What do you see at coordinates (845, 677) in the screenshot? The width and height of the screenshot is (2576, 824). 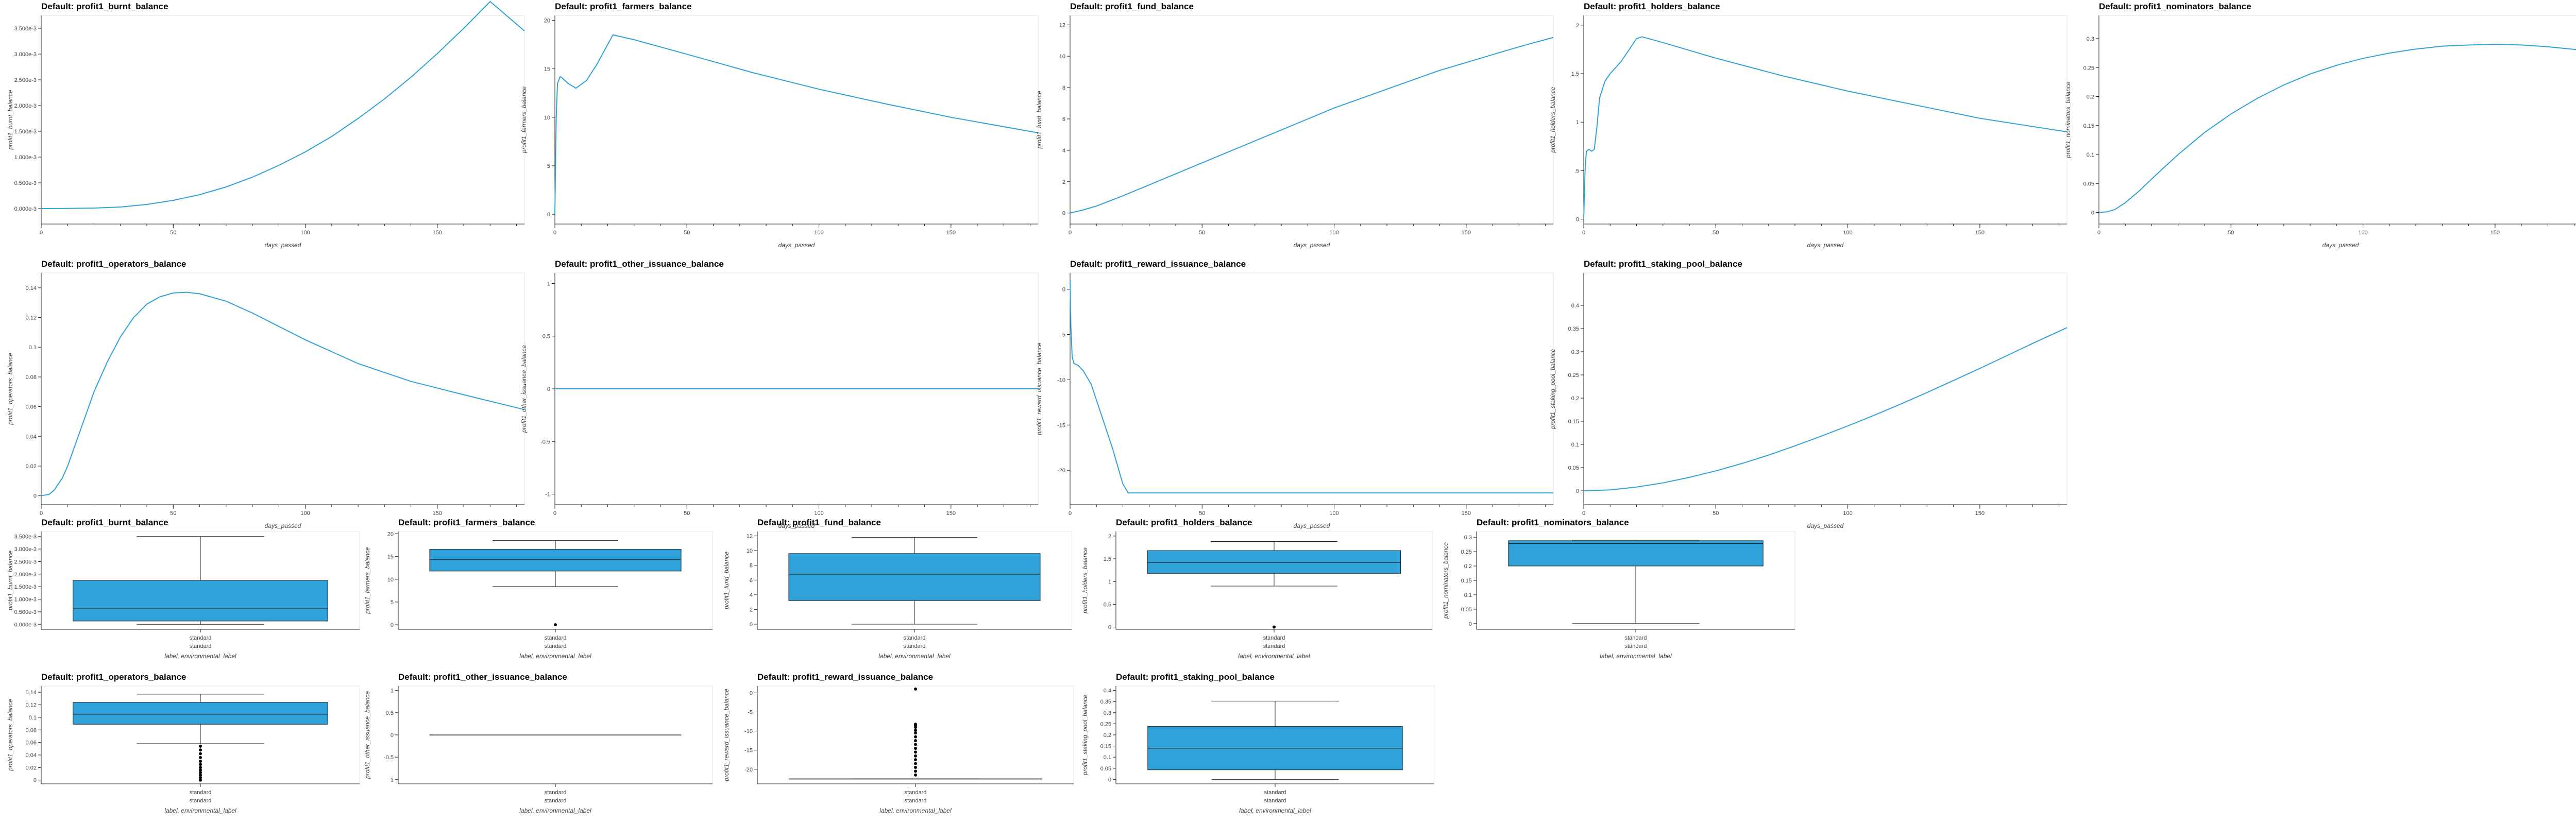 I see `chart-title: Default: profit1_reward_issuance_balance` at bounding box center [845, 677].